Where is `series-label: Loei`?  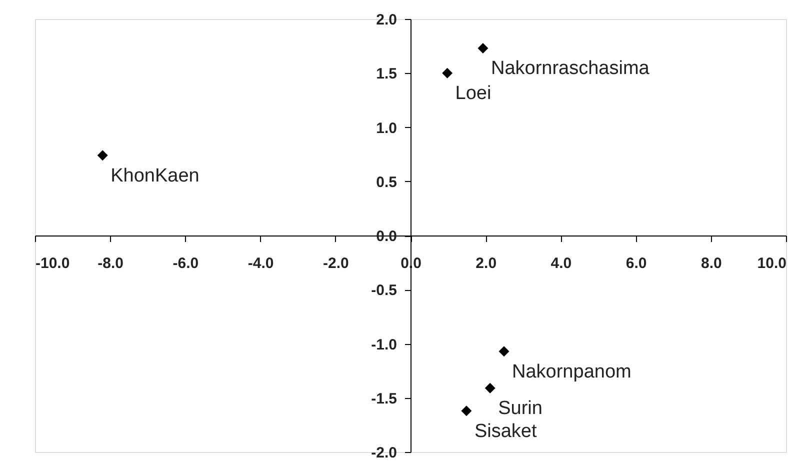
series-label: Loei is located at coordinates (473, 93).